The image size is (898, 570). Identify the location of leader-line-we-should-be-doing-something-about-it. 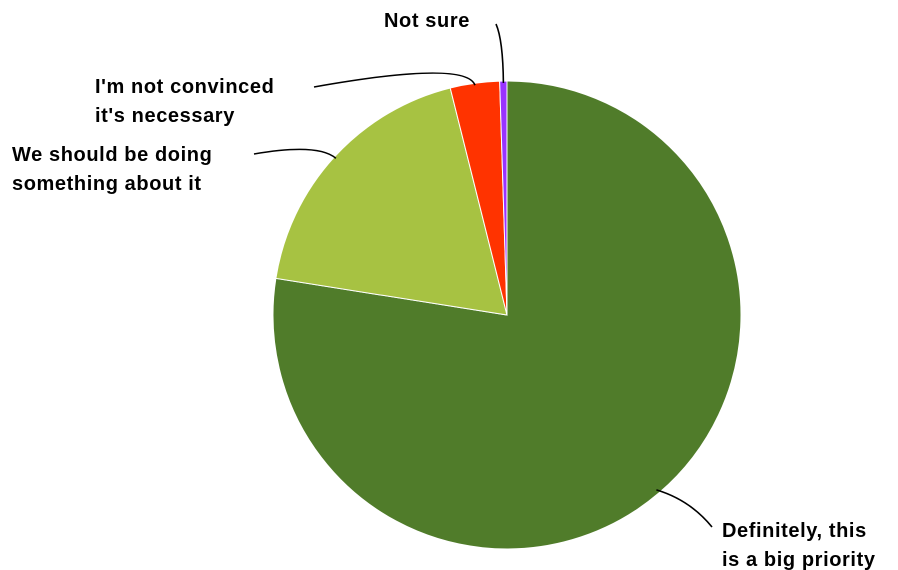
(295, 153).